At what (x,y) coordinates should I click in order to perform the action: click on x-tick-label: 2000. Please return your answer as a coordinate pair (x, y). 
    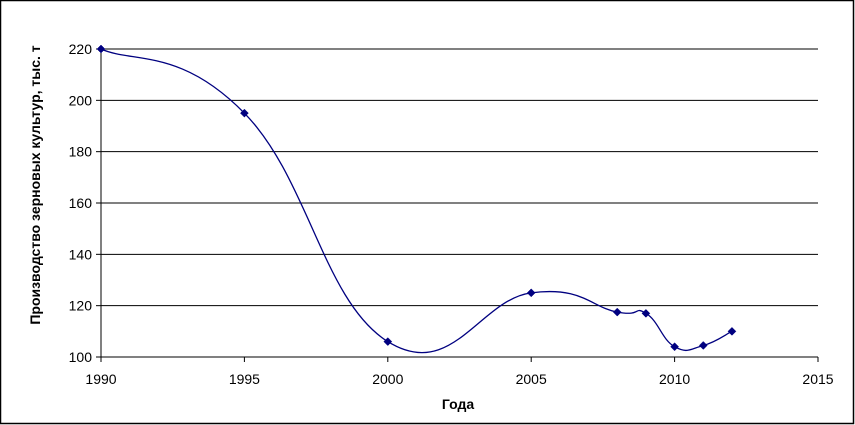
    Looking at the image, I should click on (387, 379).